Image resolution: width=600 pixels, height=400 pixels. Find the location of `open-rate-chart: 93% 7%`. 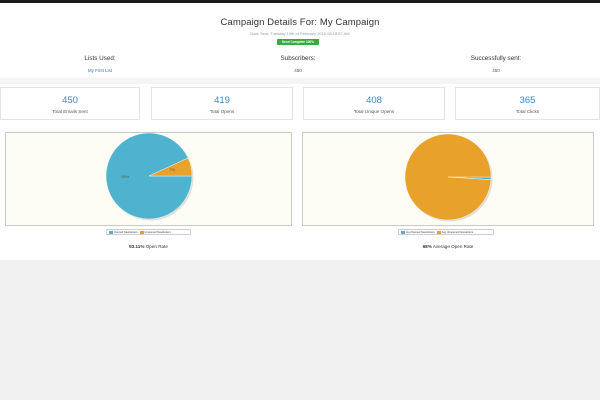

open-rate-chart: 93% 7% is located at coordinates (148, 179).